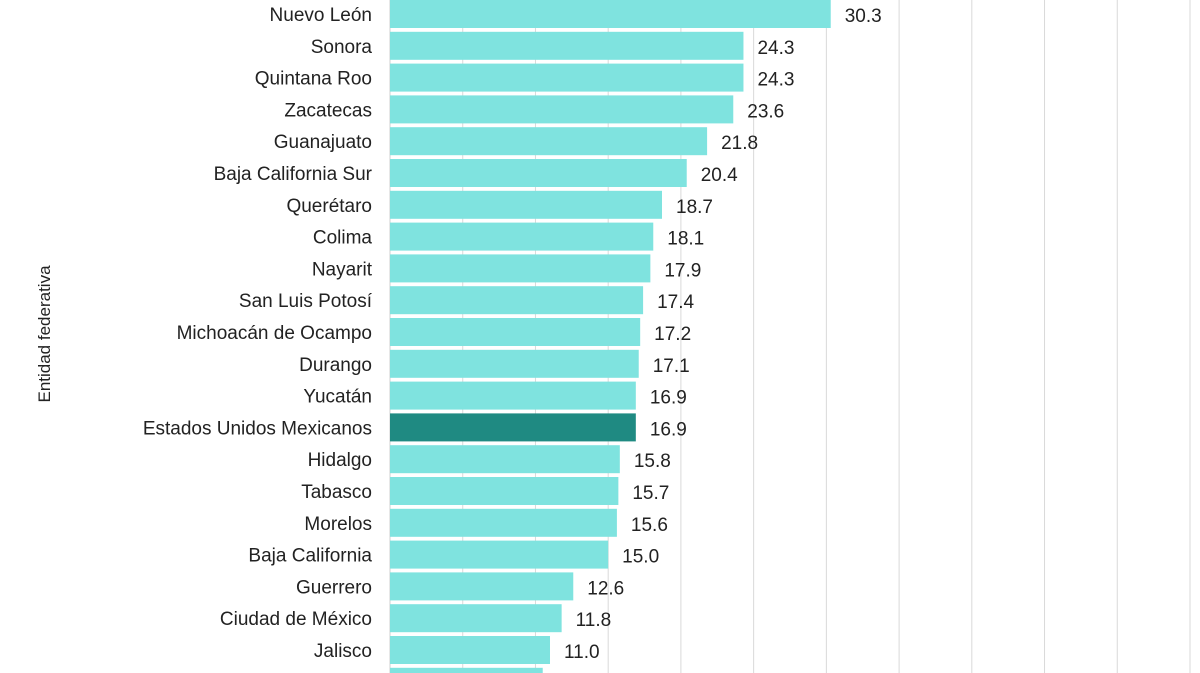  Describe the element at coordinates (343, 238) in the screenshot. I see `category-label: Colima` at that location.